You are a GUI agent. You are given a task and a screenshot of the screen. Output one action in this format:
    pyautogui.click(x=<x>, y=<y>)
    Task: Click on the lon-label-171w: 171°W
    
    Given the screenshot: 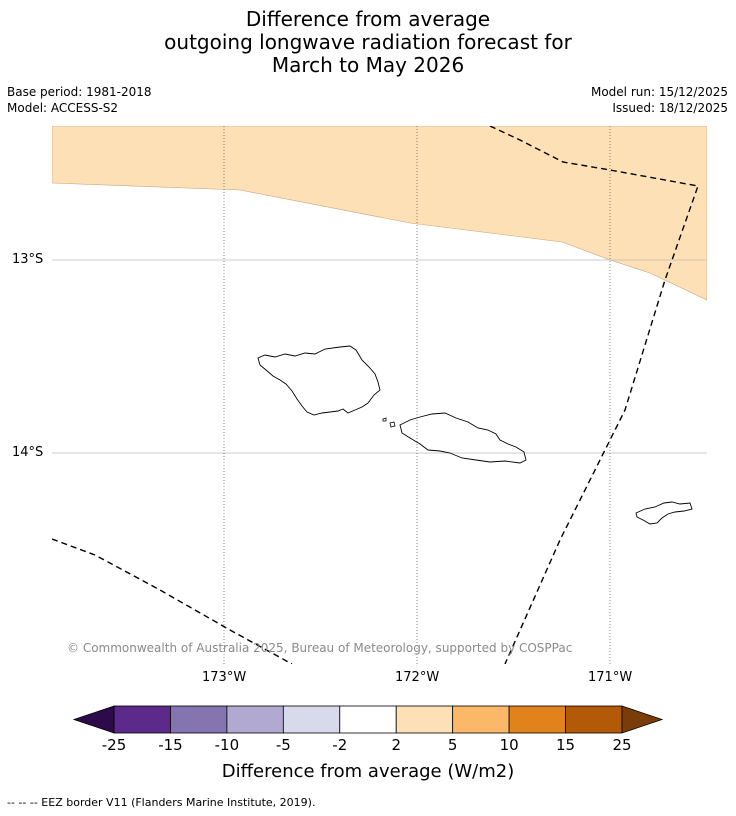 What is the action you would take?
    pyautogui.click(x=610, y=677)
    